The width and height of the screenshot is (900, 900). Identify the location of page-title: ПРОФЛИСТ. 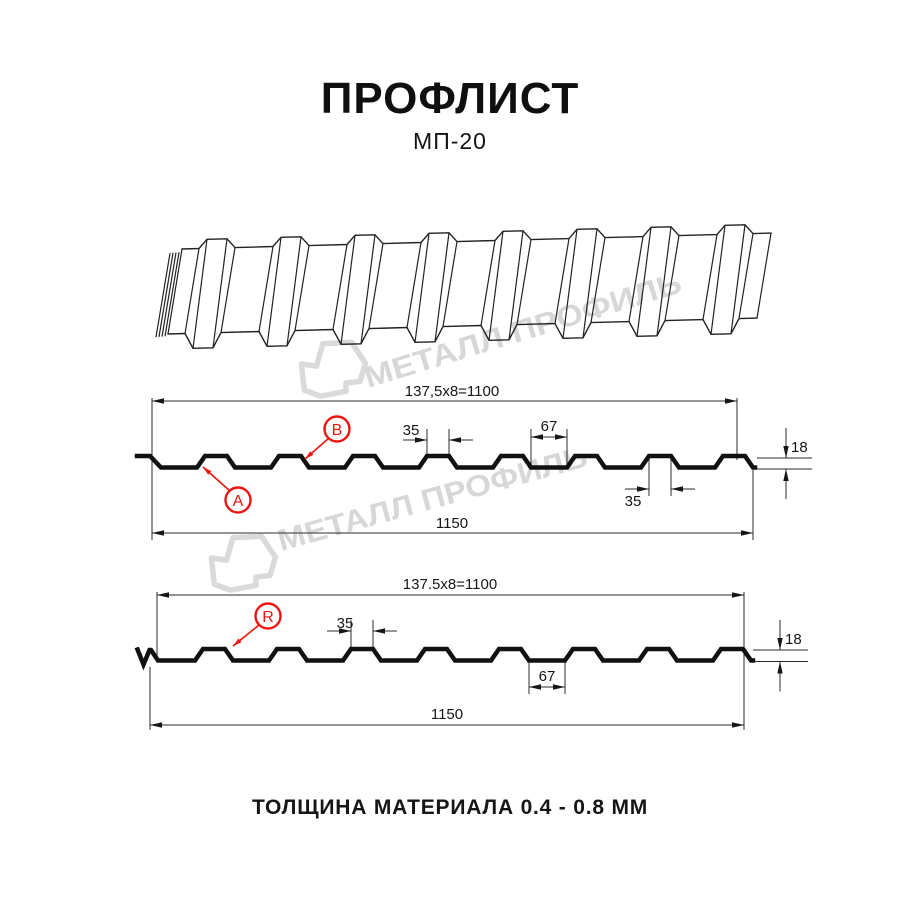
(450, 98).